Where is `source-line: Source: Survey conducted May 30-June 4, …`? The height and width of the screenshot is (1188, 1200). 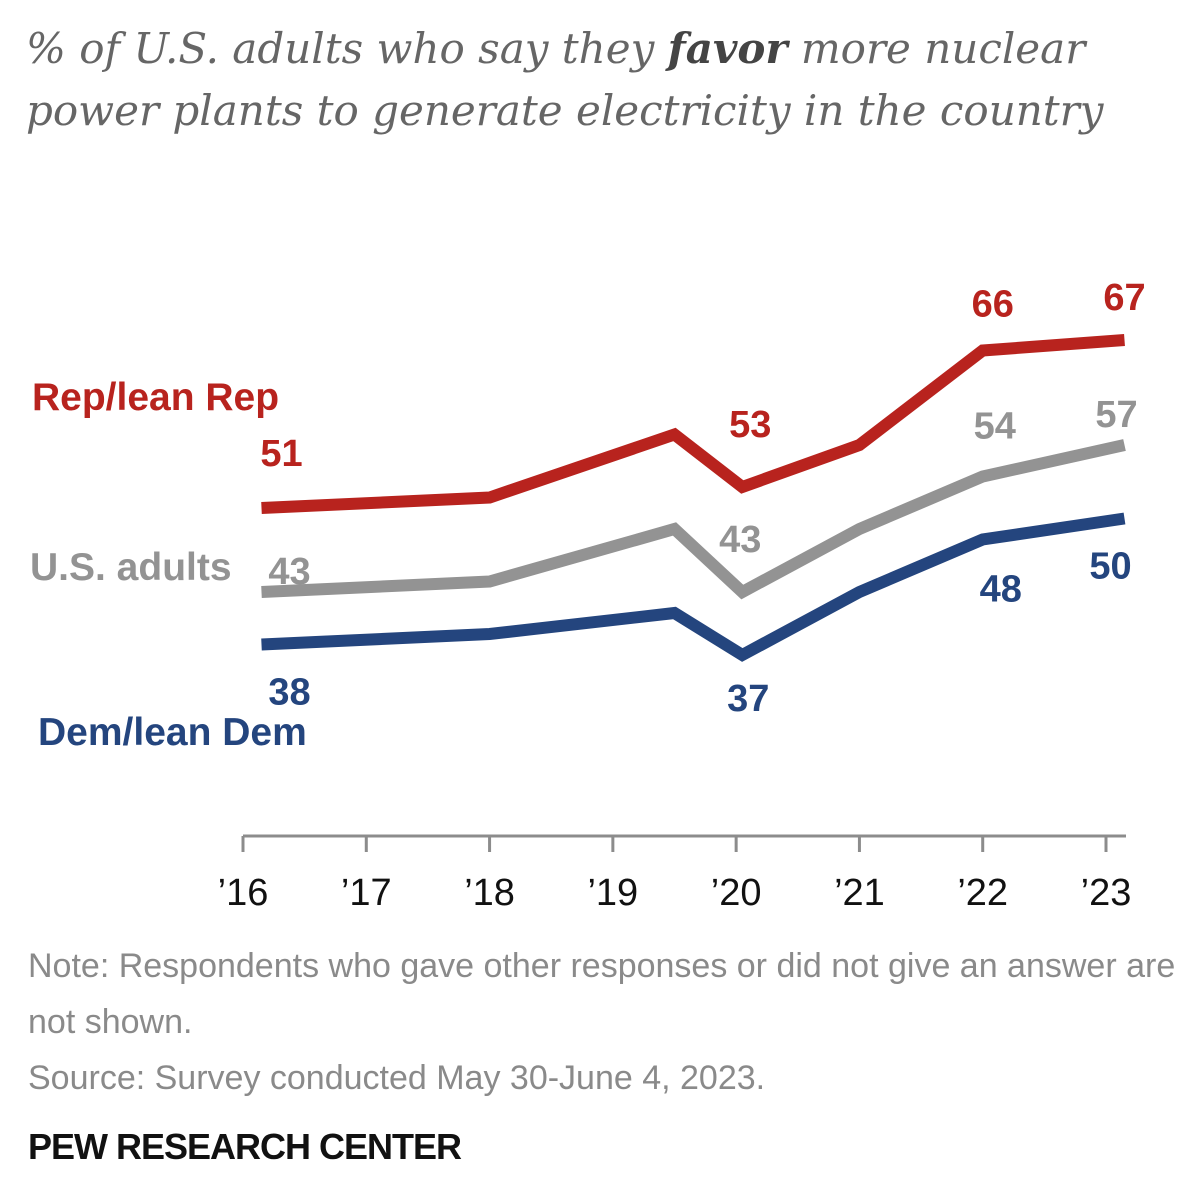 source-line: Source: Survey conducted May 30-June 4, … is located at coordinates (397, 1078).